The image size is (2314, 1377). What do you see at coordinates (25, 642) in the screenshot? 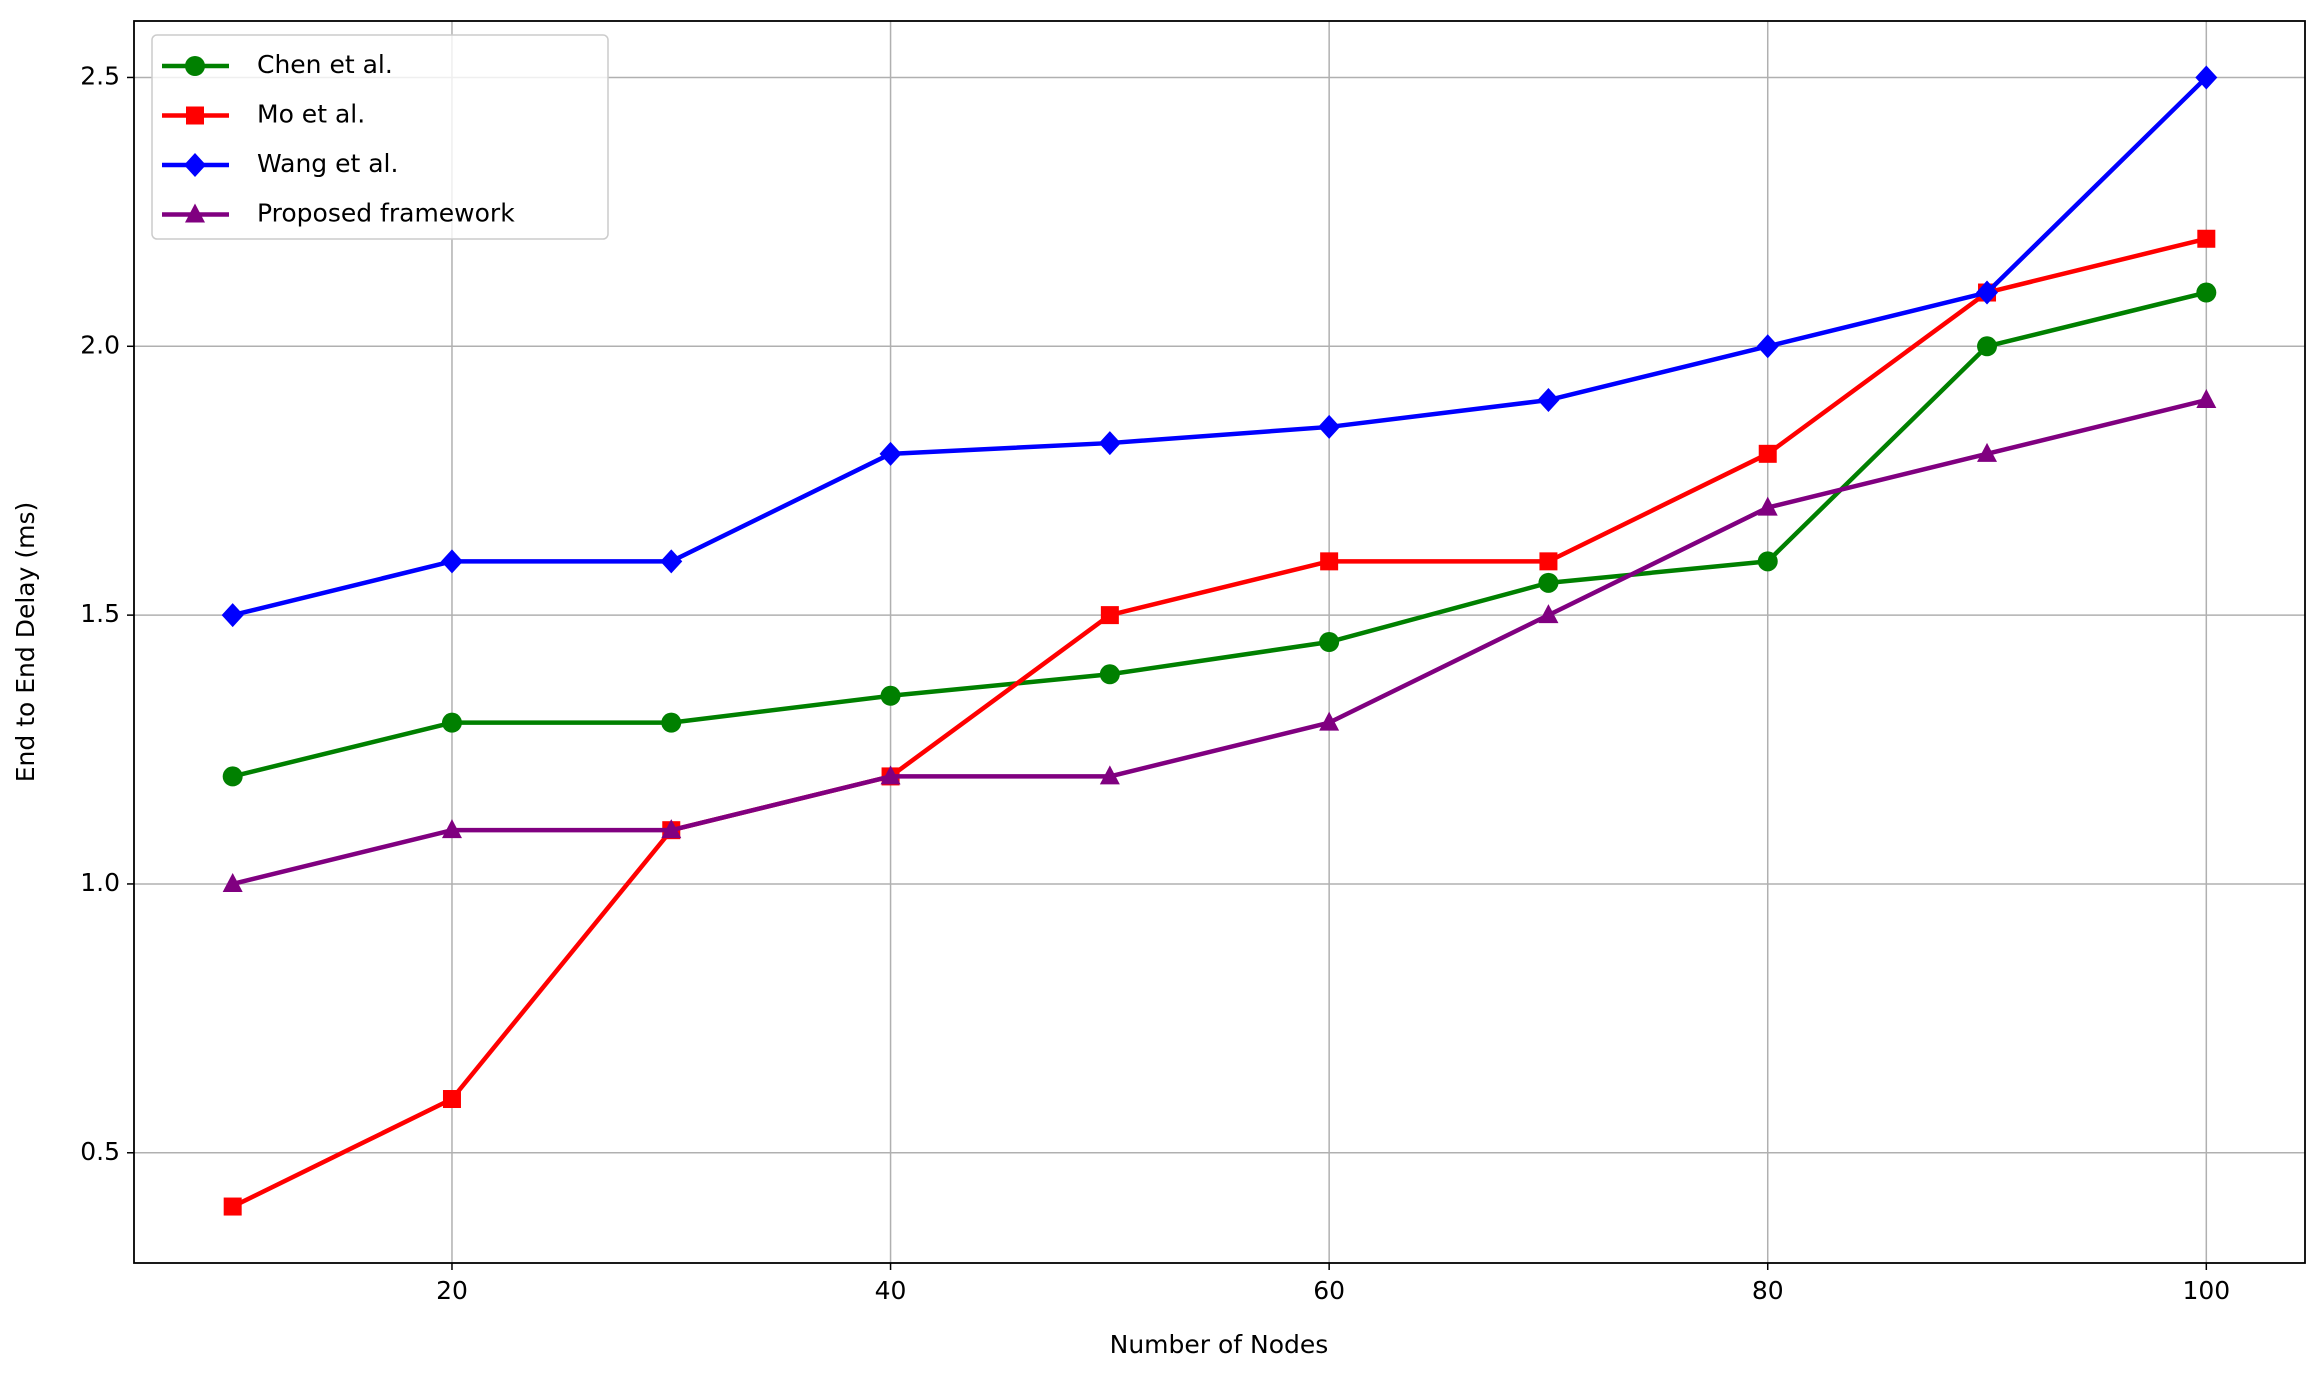
I see `y-axis-label: End to End Delay (ms)` at bounding box center [25, 642].